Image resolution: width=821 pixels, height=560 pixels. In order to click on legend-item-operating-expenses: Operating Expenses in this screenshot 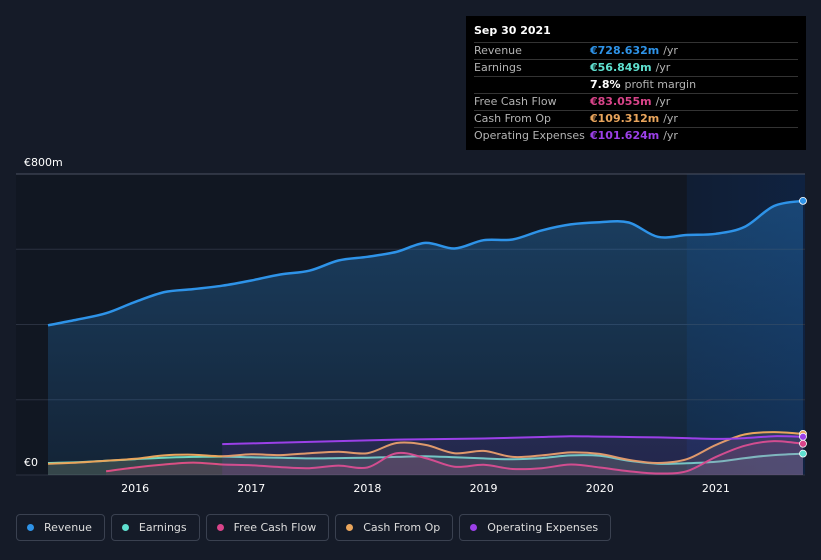, I will do `click(535, 527)`.